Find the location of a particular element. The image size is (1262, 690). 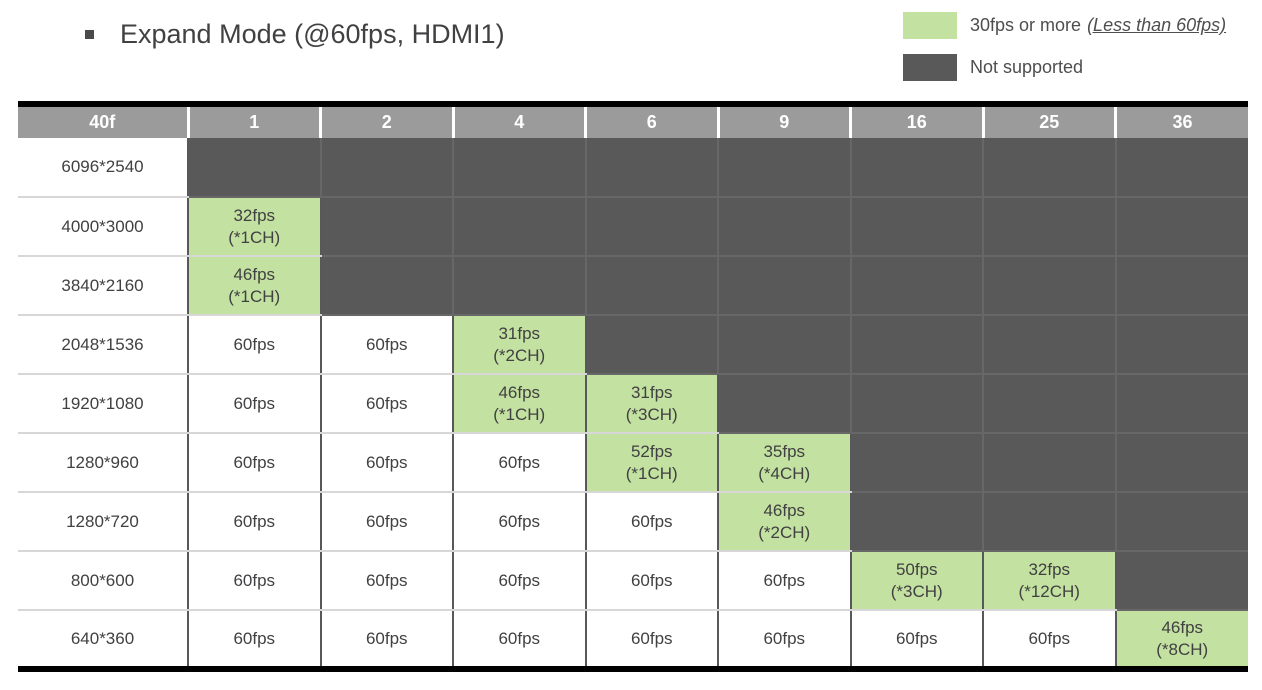

column-header-2: 2 is located at coordinates (387, 121).